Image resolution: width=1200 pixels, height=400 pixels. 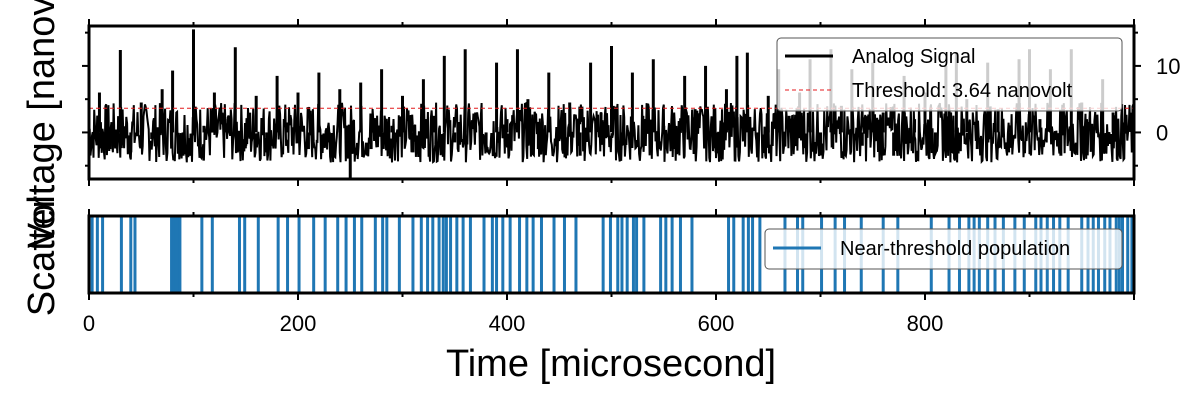 I want to click on legend-signal-label: Analog Signal, so click(x=913, y=57).